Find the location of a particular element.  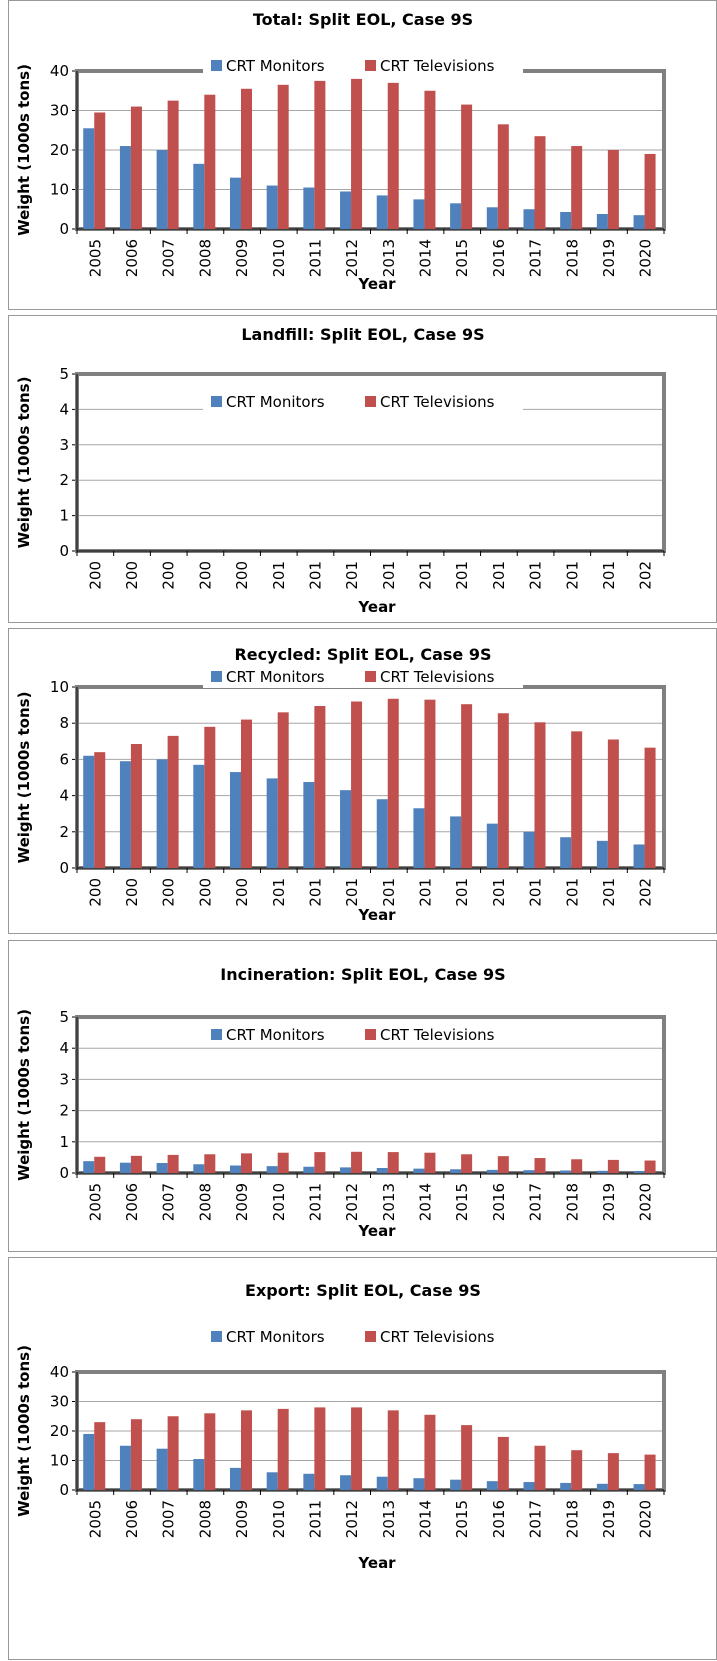

x-tick-label: 2015 is located at coordinates (462, 258).